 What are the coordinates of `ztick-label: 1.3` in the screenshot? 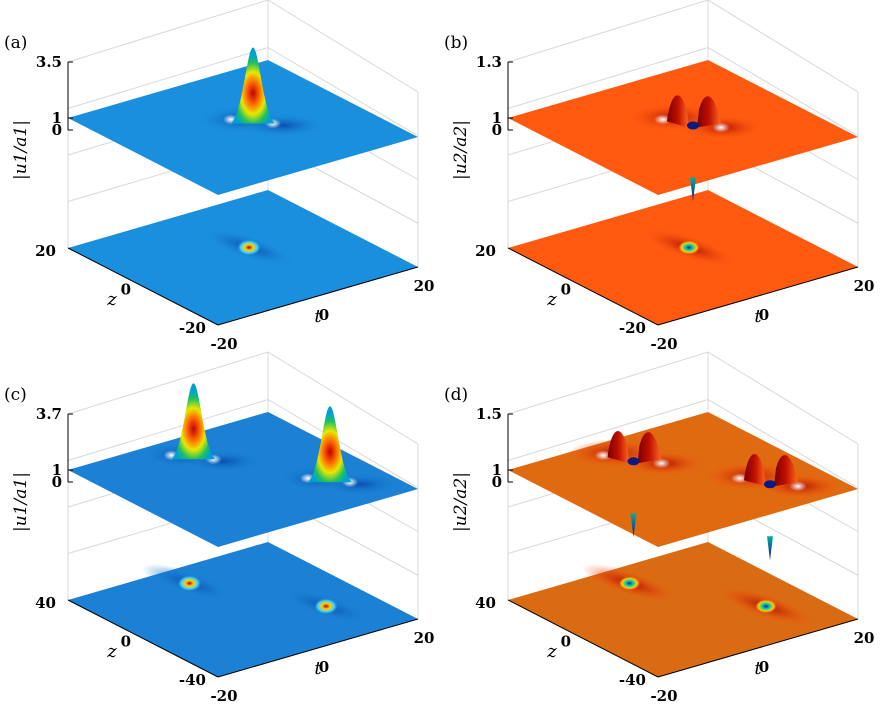 It's located at (489, 62).